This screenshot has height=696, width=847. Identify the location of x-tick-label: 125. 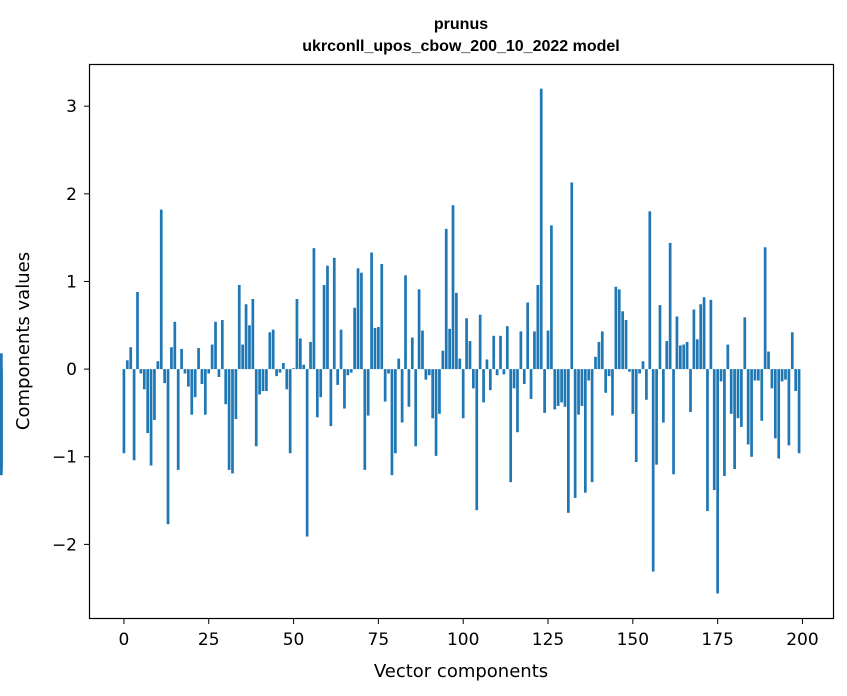
(548, 640).